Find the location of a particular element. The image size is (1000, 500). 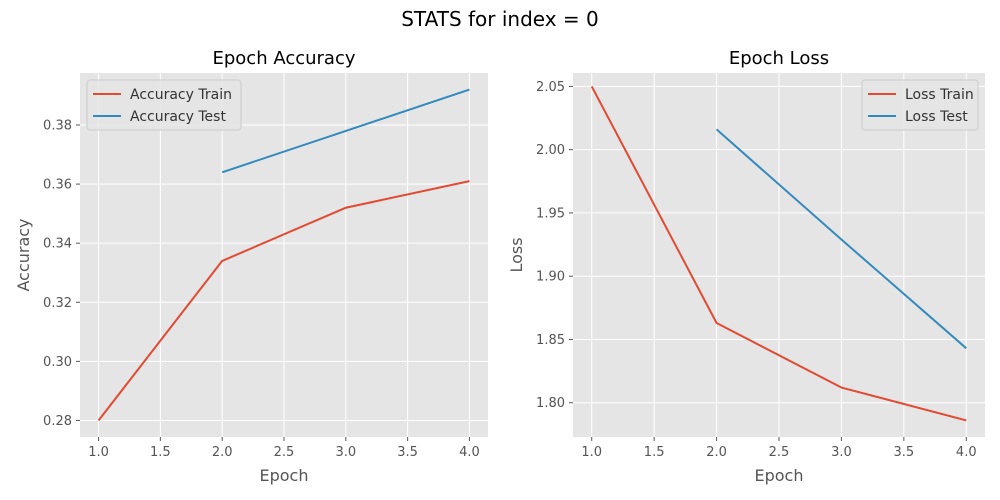

y-tick-label: 1.85 is located at coordinates (550, 340).